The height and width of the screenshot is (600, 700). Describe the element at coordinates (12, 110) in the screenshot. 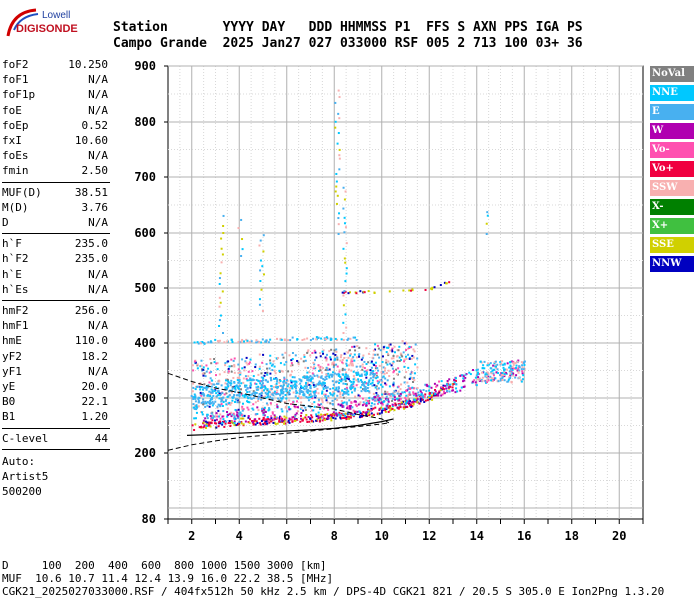

I see `param-label: foE` at that location.